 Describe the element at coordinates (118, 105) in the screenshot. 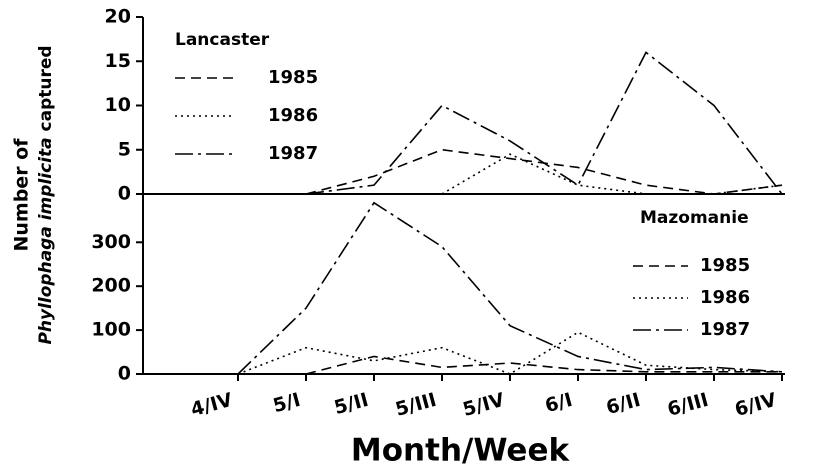

I see `y-tick-label: 10` at that location.